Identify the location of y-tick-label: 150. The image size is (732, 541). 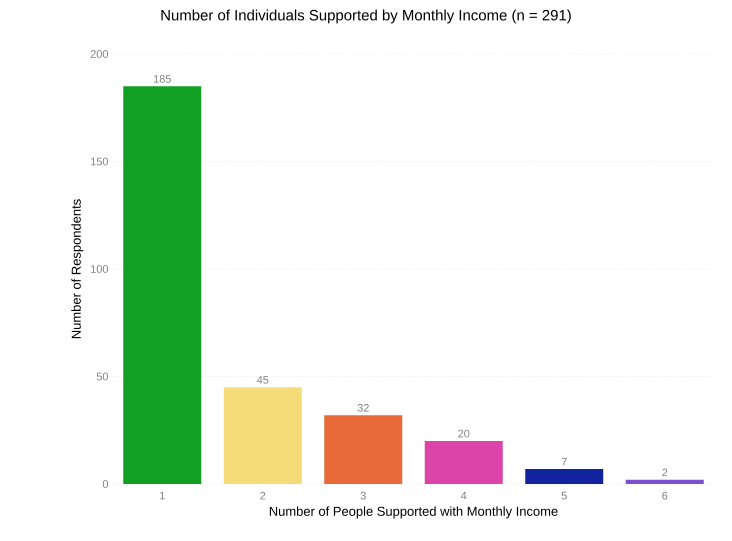
(99, 162).